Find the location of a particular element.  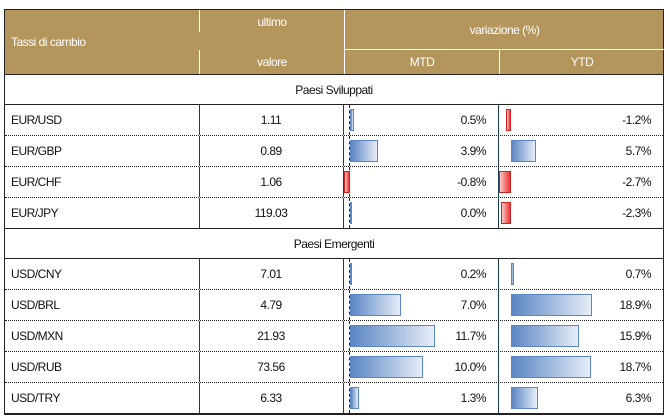

pair-label: EUR/JPY is located at coordinates (102, 213).